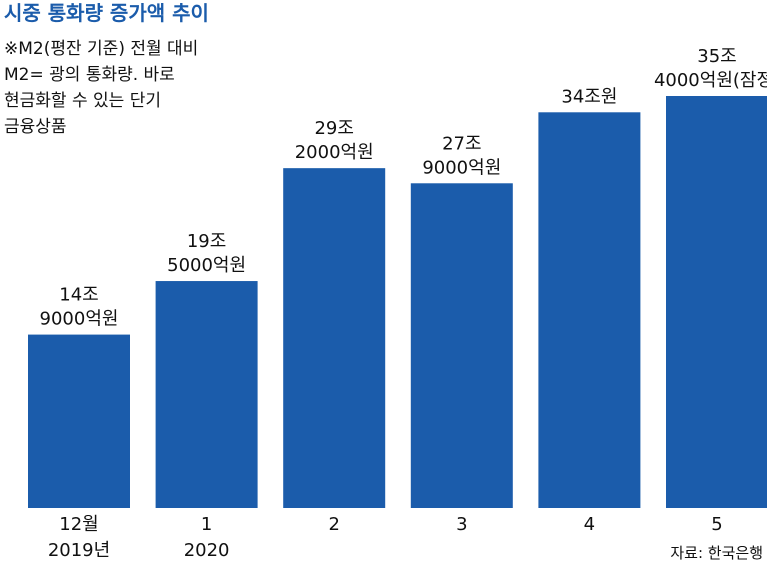 Image resolution: width=767 pixels, height=567 pixels. Describe the element at coordinates (206, 265) in the screenshot. I see `value-label-2-2: 5000억원` at that location.